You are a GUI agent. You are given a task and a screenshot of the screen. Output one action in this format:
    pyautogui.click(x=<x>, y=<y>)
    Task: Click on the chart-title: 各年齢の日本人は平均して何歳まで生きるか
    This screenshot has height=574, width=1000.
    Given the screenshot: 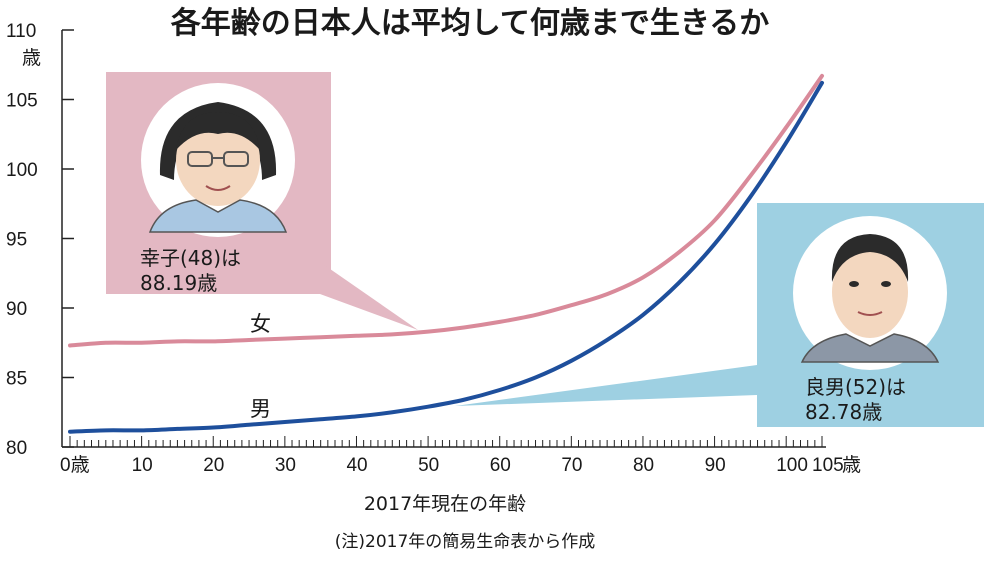 What is the action you would take?
    pyautogui.click(x=470, y=23)
    